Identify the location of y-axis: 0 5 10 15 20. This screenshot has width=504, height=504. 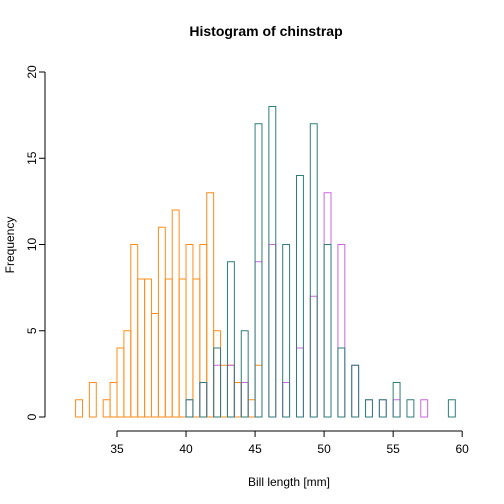
(35, 242).